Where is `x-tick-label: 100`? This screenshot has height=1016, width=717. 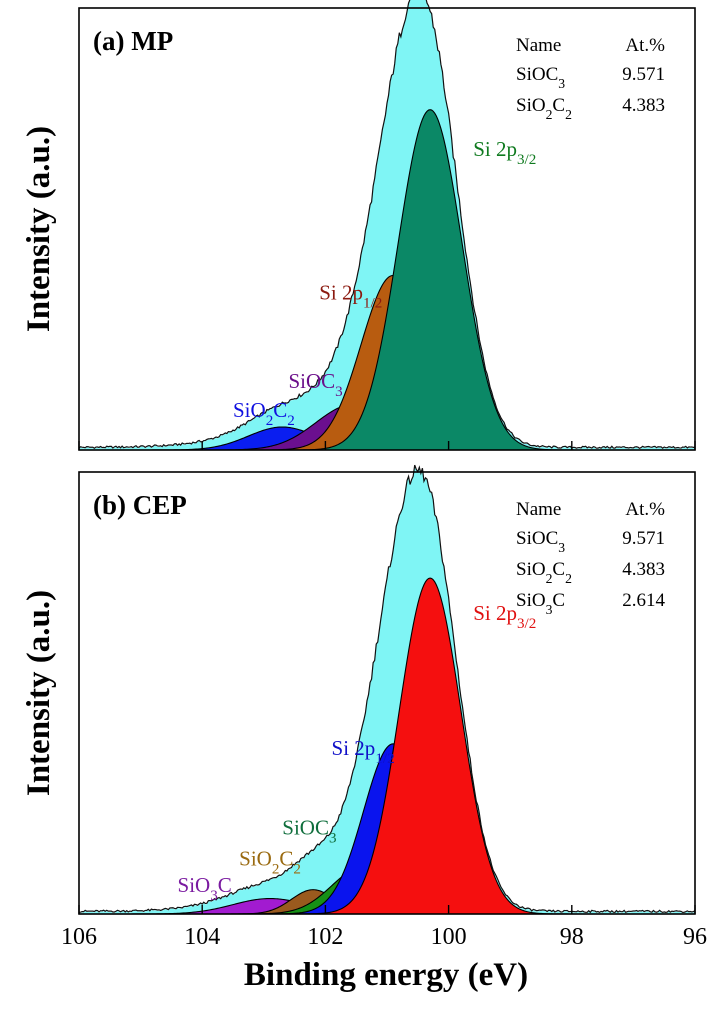 x-tick-label: 100 is located at coordinates (449, 937).